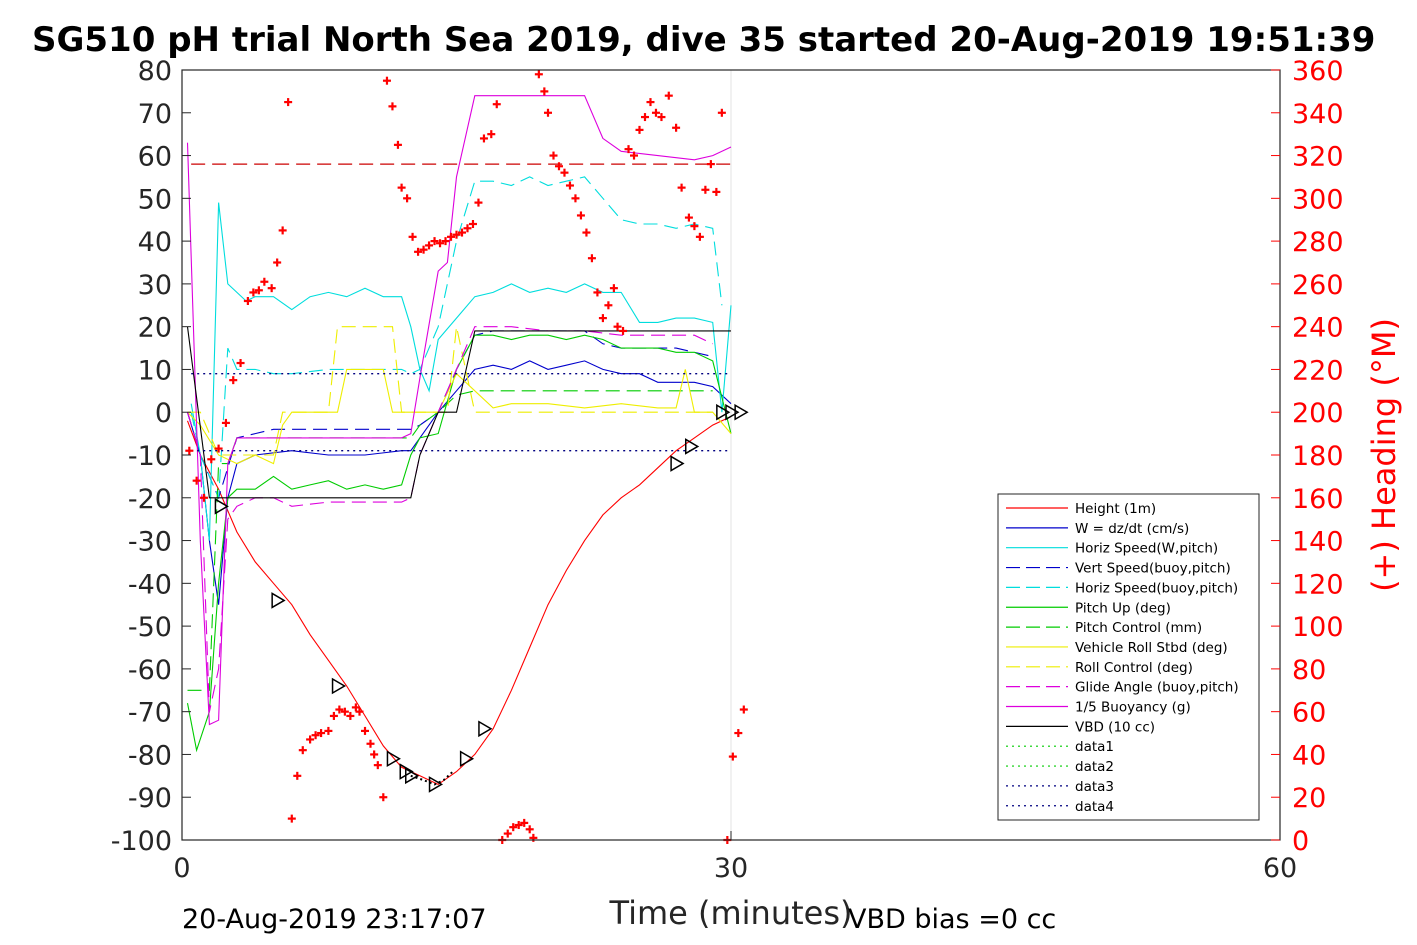  I want to click on y-tick-label: 50, so click(155, 199).